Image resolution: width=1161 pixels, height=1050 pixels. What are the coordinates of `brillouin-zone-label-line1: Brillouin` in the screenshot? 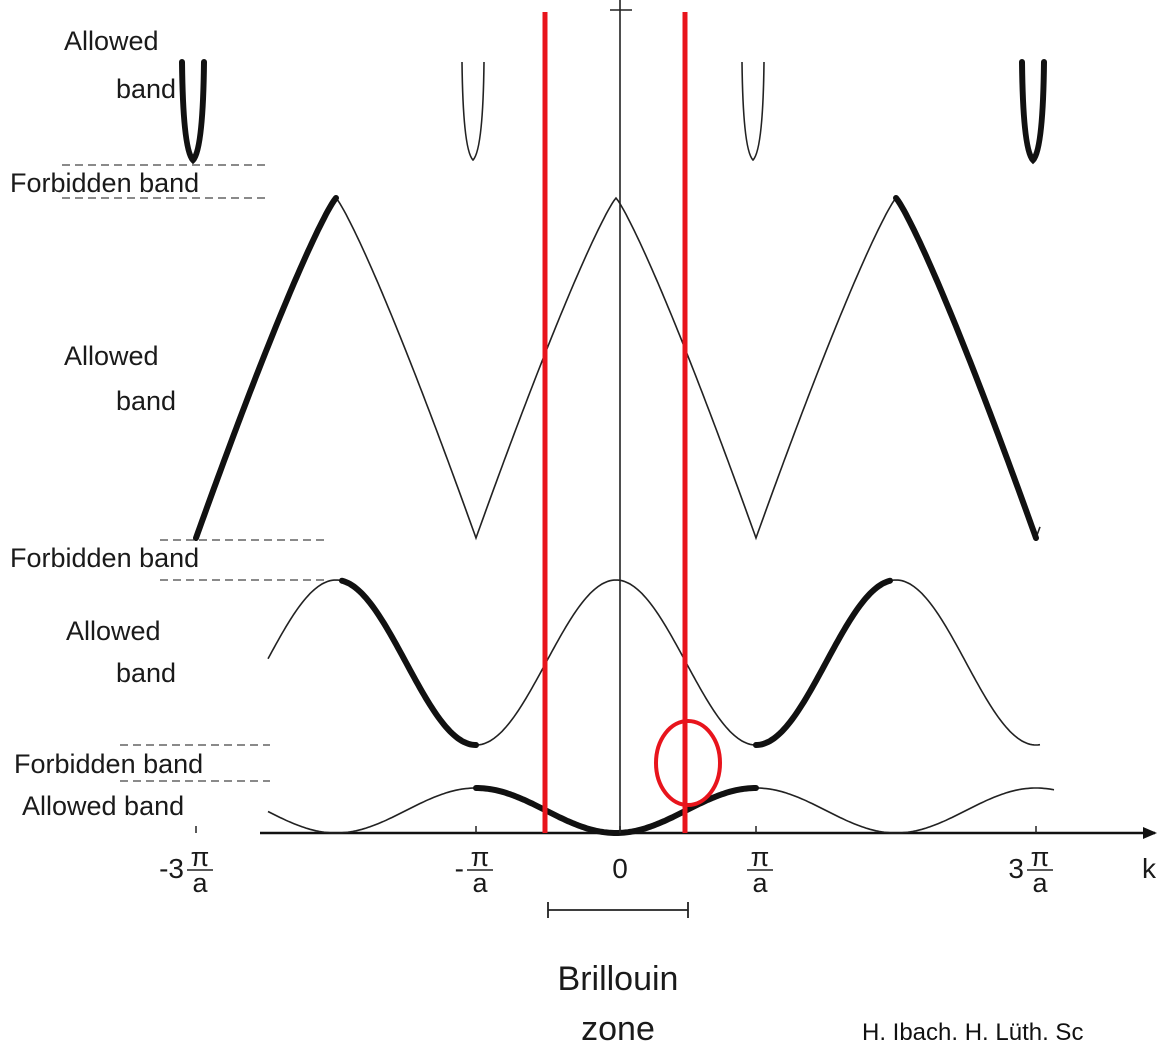 It's located at (618, 979).